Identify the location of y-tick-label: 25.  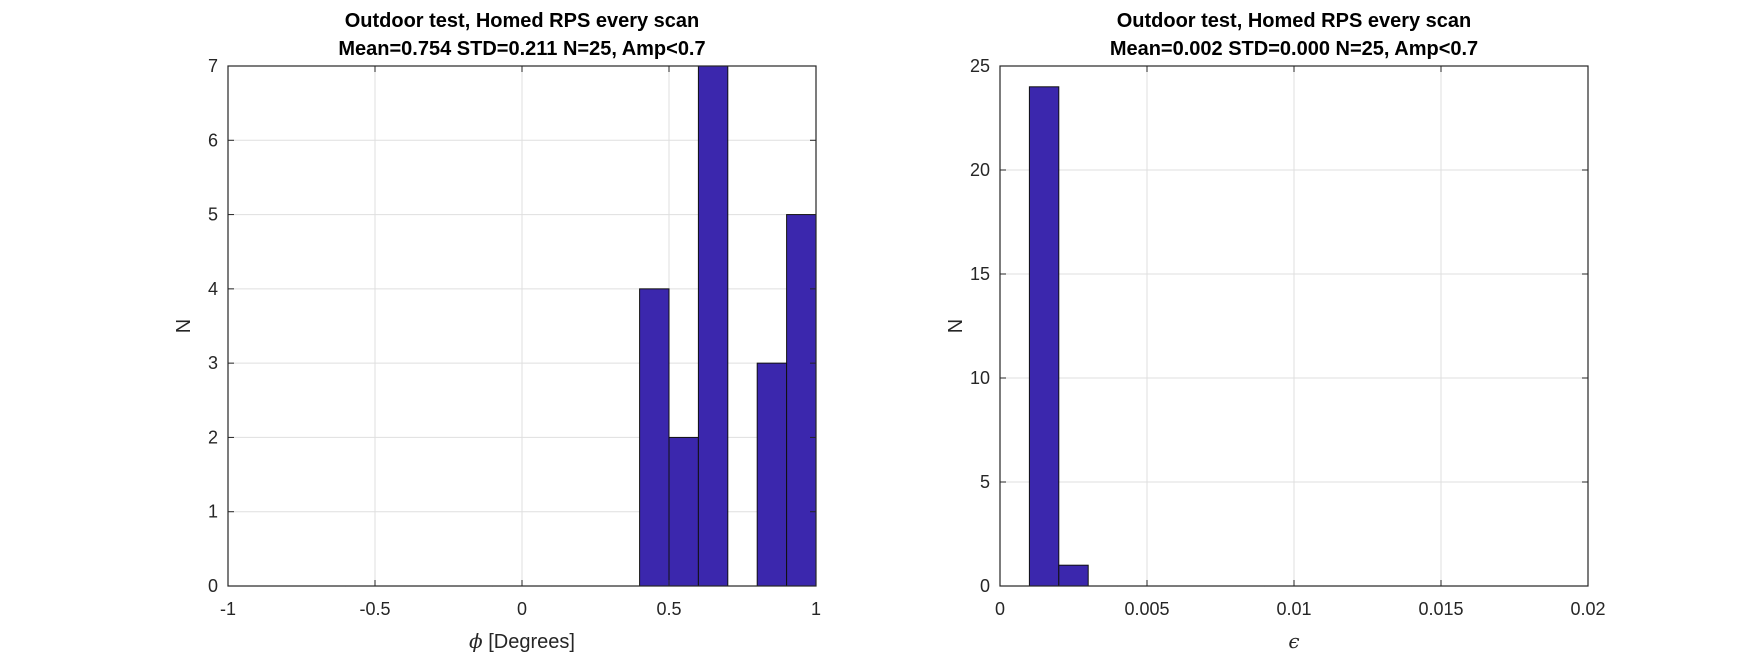
(980, 66).